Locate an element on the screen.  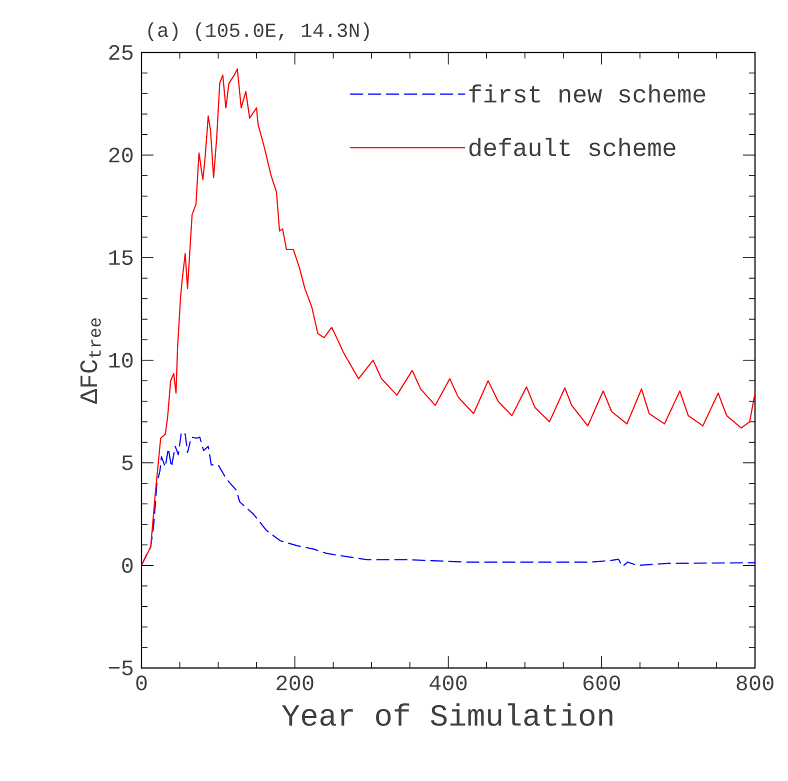
legend-label: default scheme is located at coordinates (572, 147).